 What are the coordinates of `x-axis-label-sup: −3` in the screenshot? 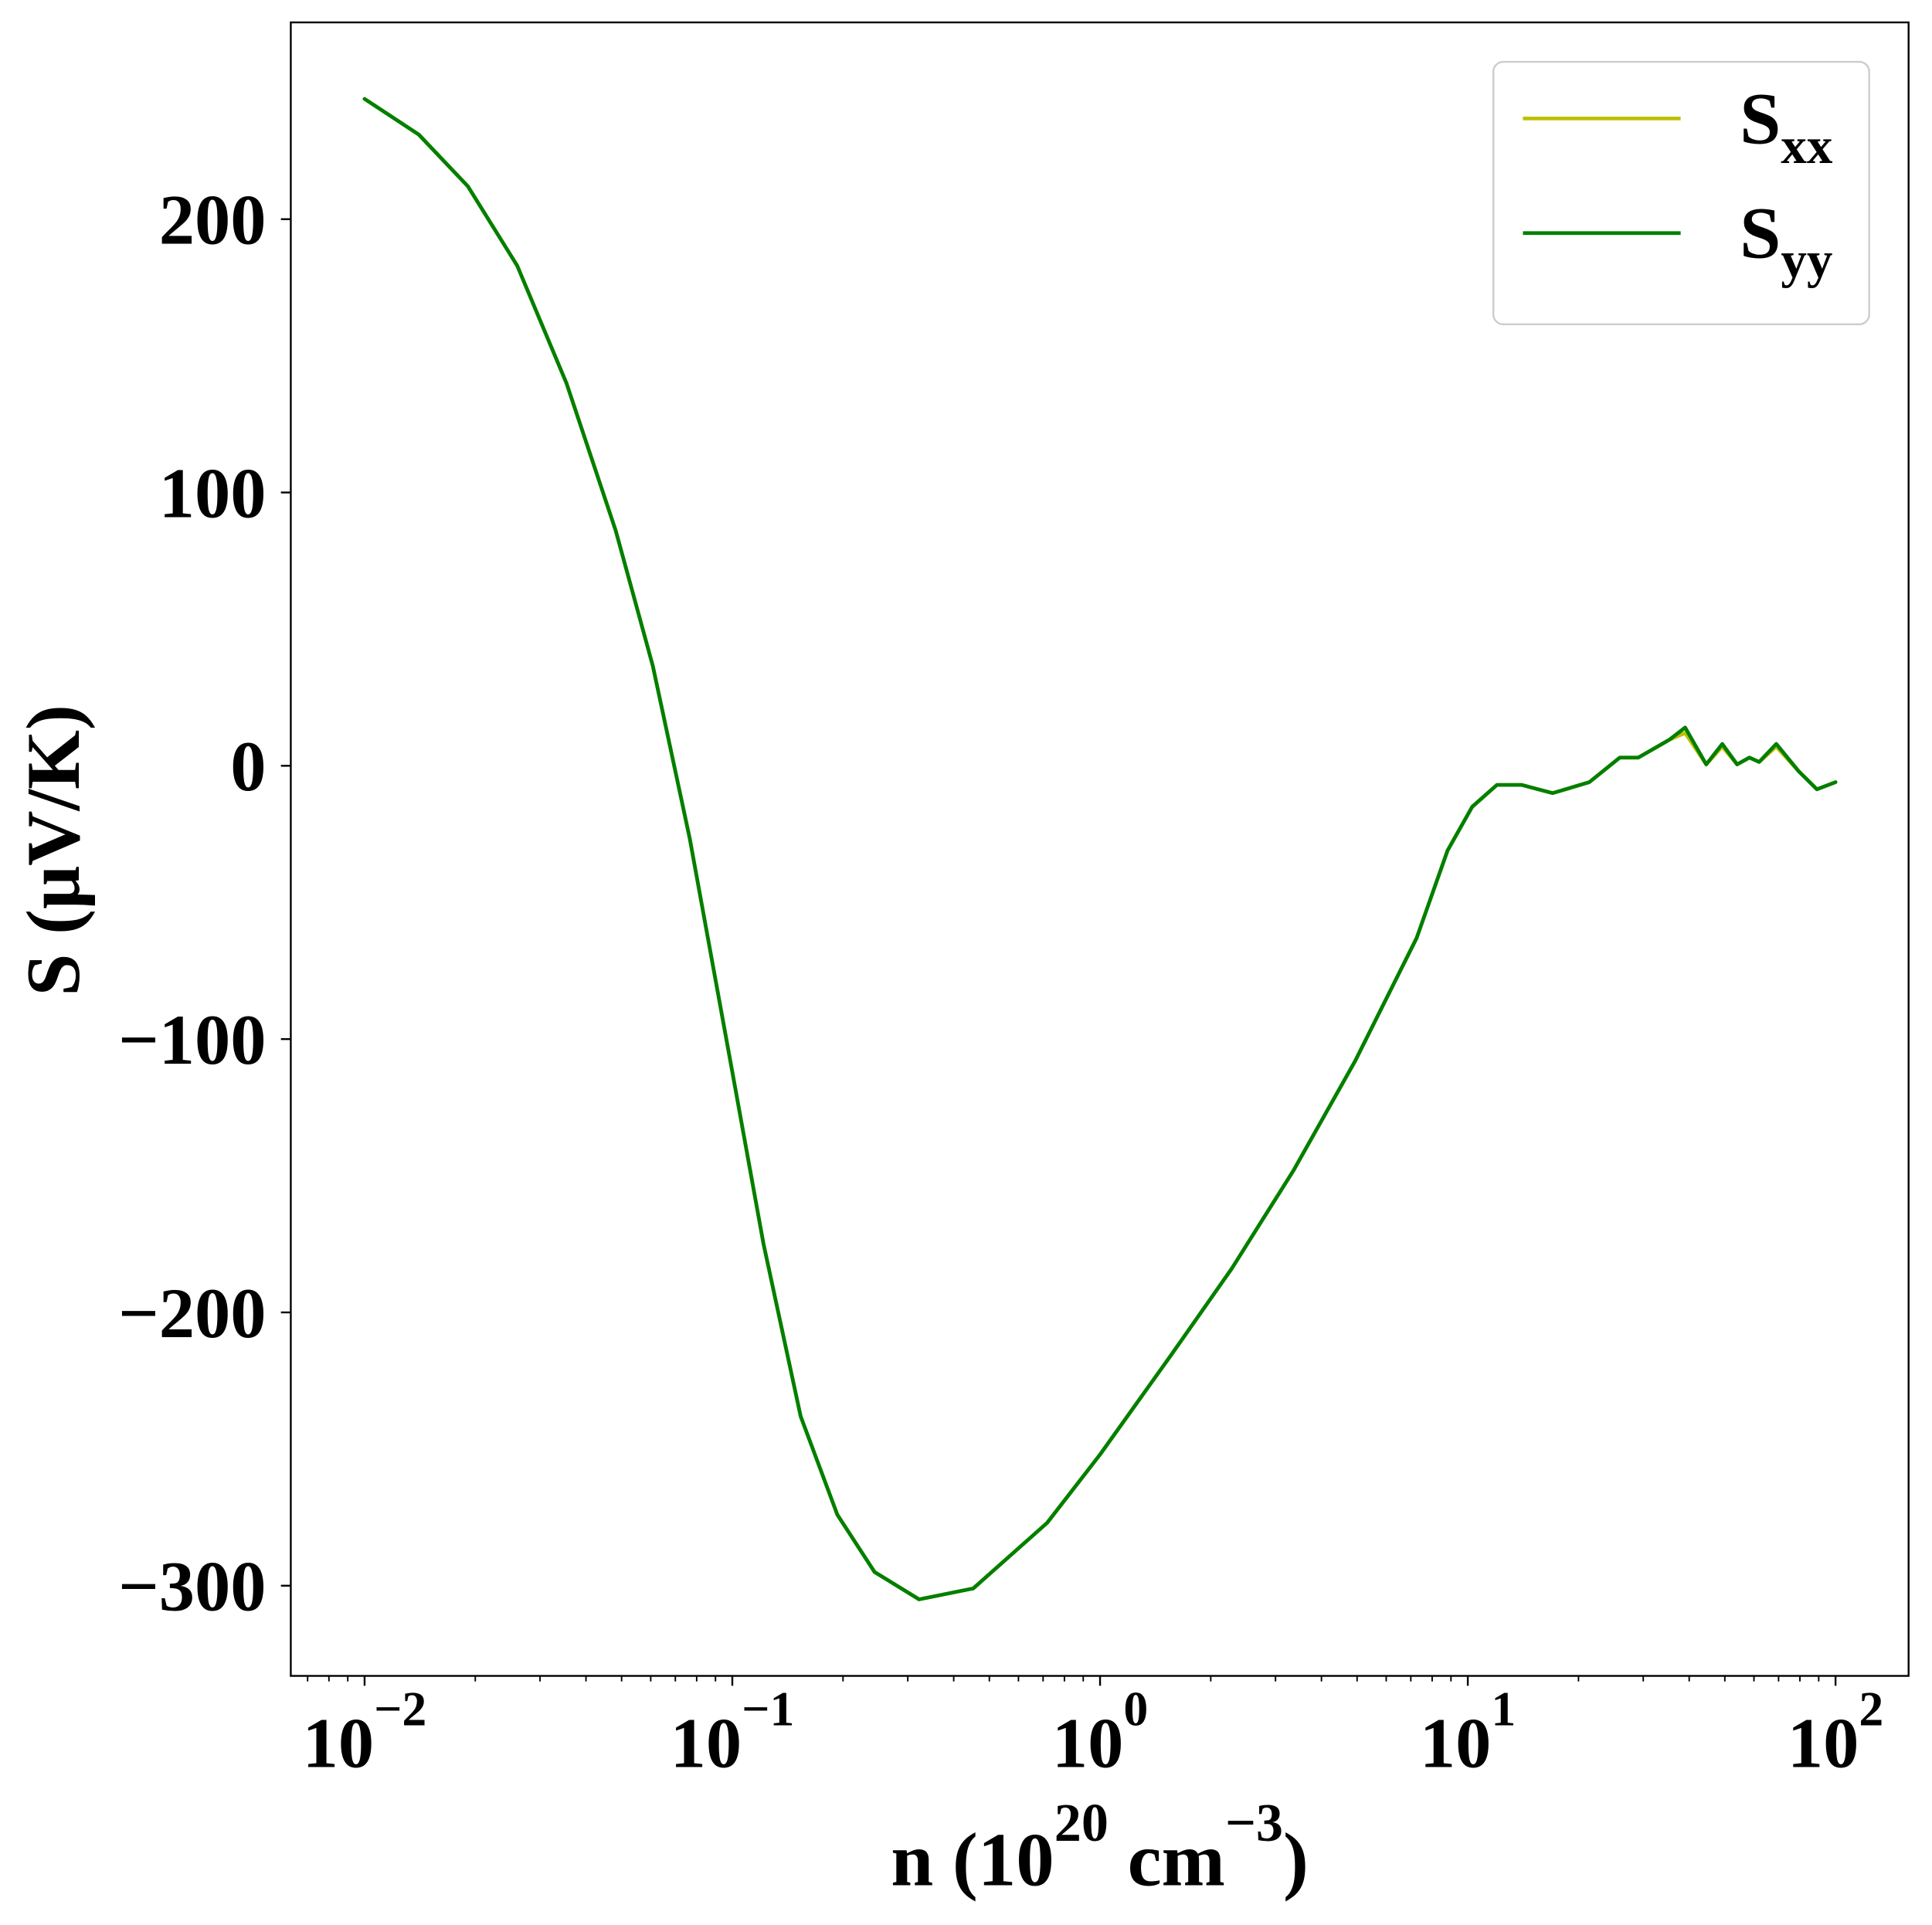 It's located at (1254, 1823).